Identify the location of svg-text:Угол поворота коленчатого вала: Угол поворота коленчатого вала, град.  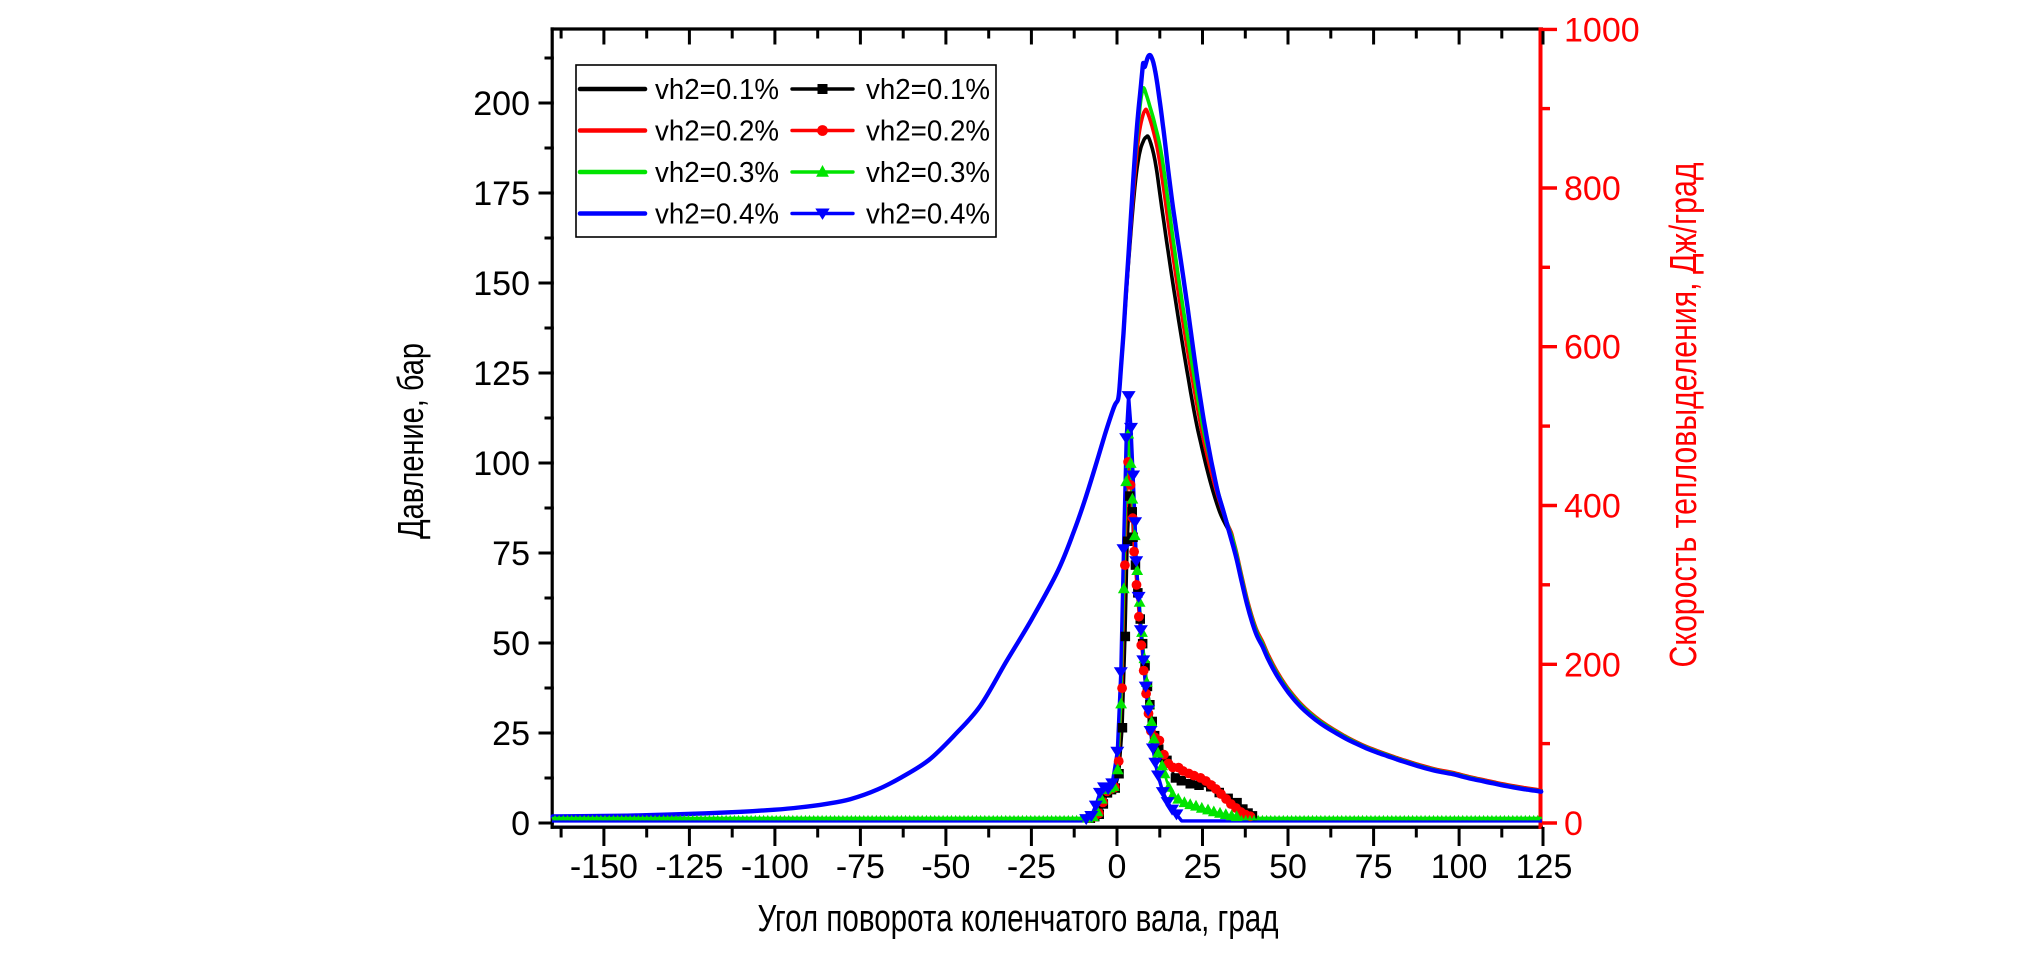
(1018, 919).